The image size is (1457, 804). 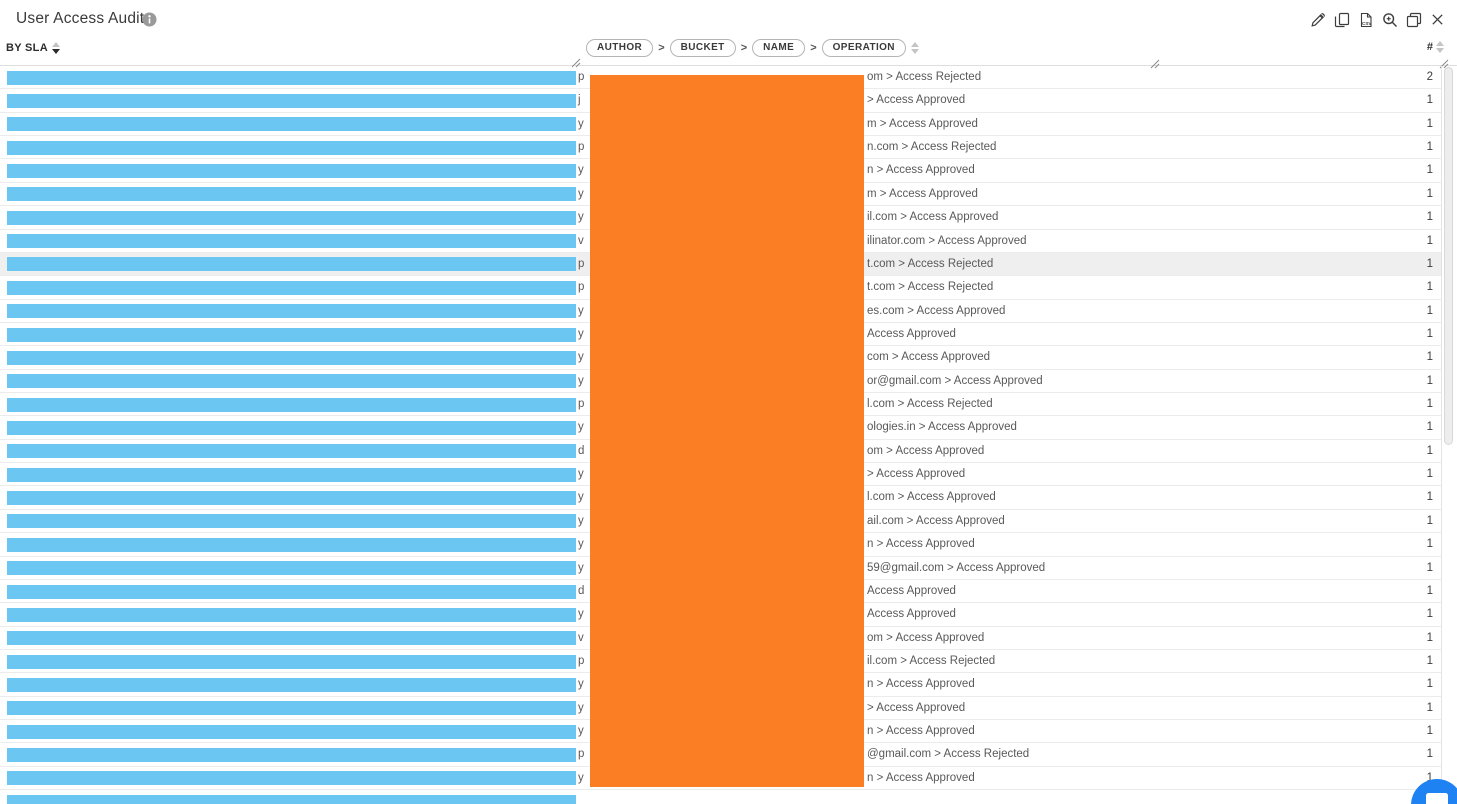 What do you see at coordinates (720, 241) in the screenshot?
I see `table-row: v ilinator.com > Access Approved 1` at bounding box center [720, 241].